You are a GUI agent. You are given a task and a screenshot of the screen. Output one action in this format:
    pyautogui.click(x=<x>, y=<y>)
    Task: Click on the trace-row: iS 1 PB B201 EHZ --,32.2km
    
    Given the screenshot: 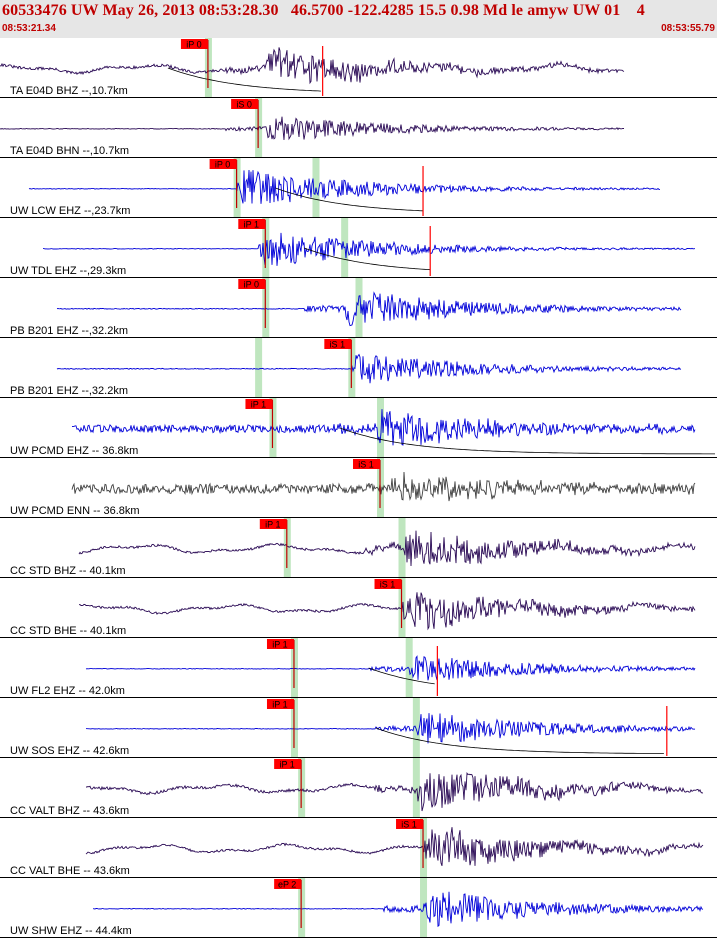 What is the action you would take?
    pyautogui.click(x=358, y=368)
    